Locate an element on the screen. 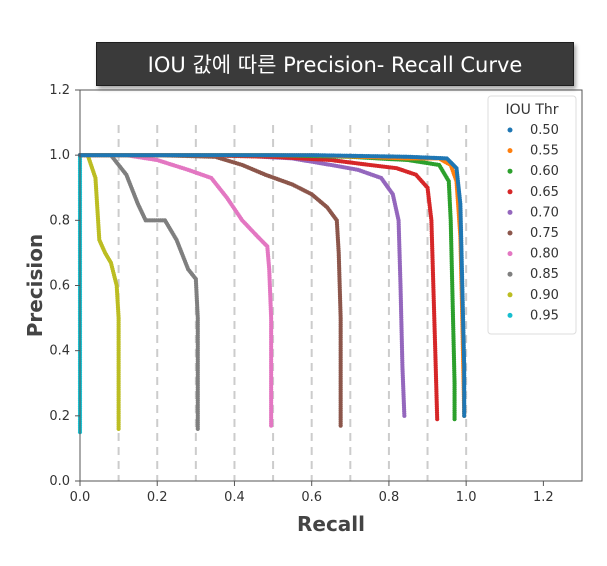 This screenshot has height=566, width=607. legend-entry: 0.85 is located at coordinates (544, 274).